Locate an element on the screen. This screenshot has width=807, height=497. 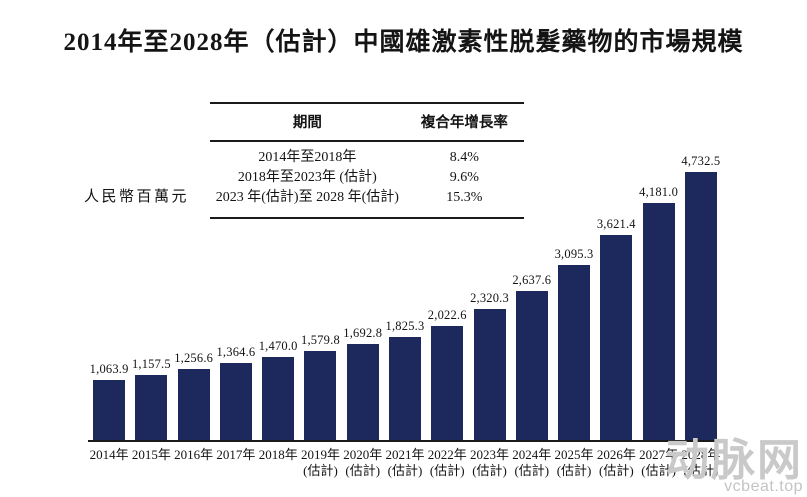
table-row: 2018年至2023年 (估計) 9.6% is located at coordinates (367, 178).